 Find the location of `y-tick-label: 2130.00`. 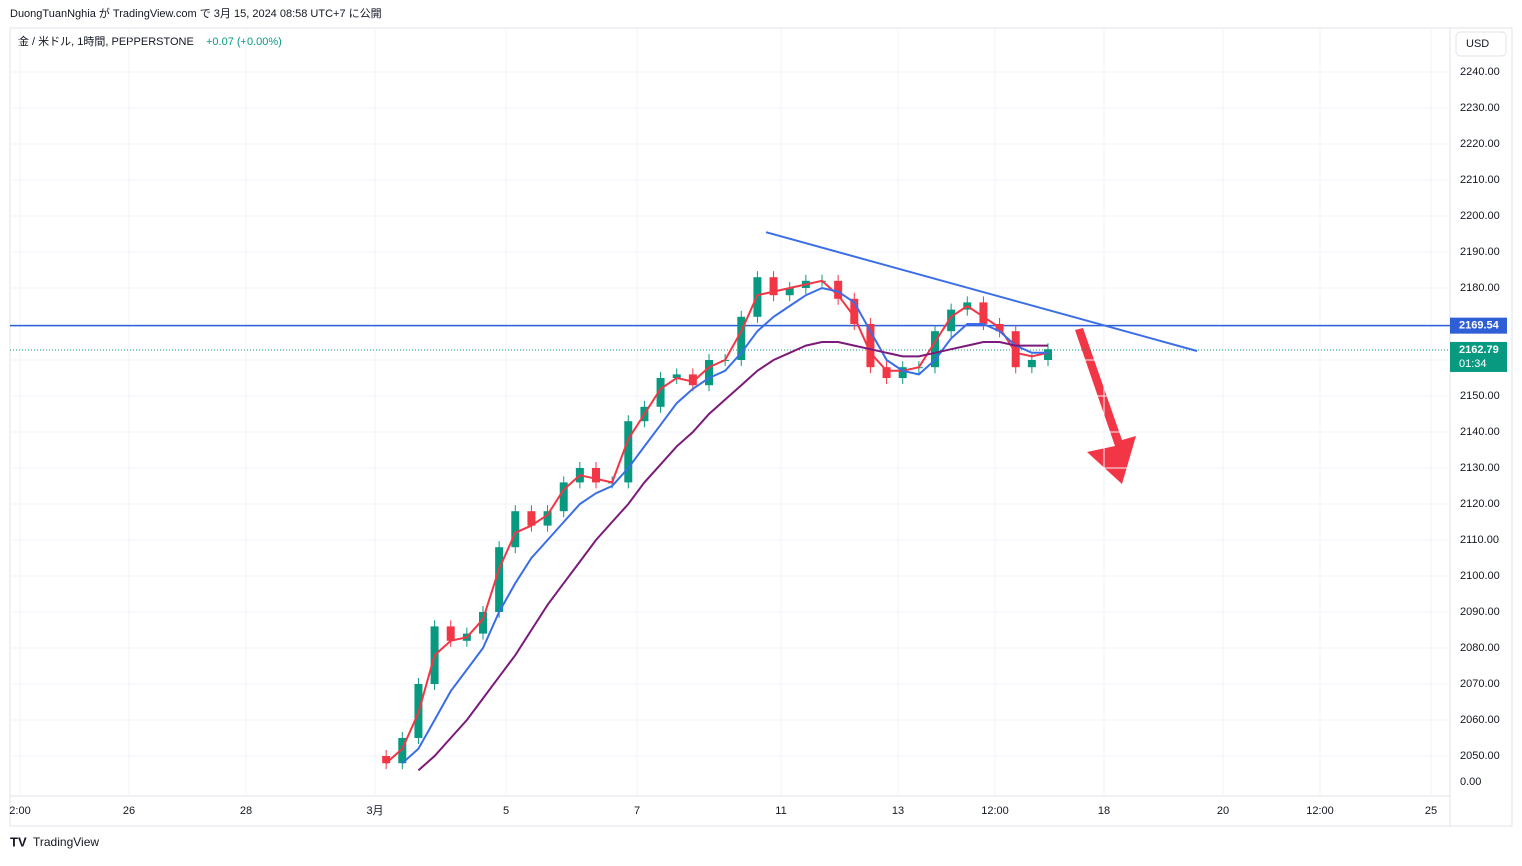

y-tick-label: 2130.00 is located at coordinates (1480, 468).